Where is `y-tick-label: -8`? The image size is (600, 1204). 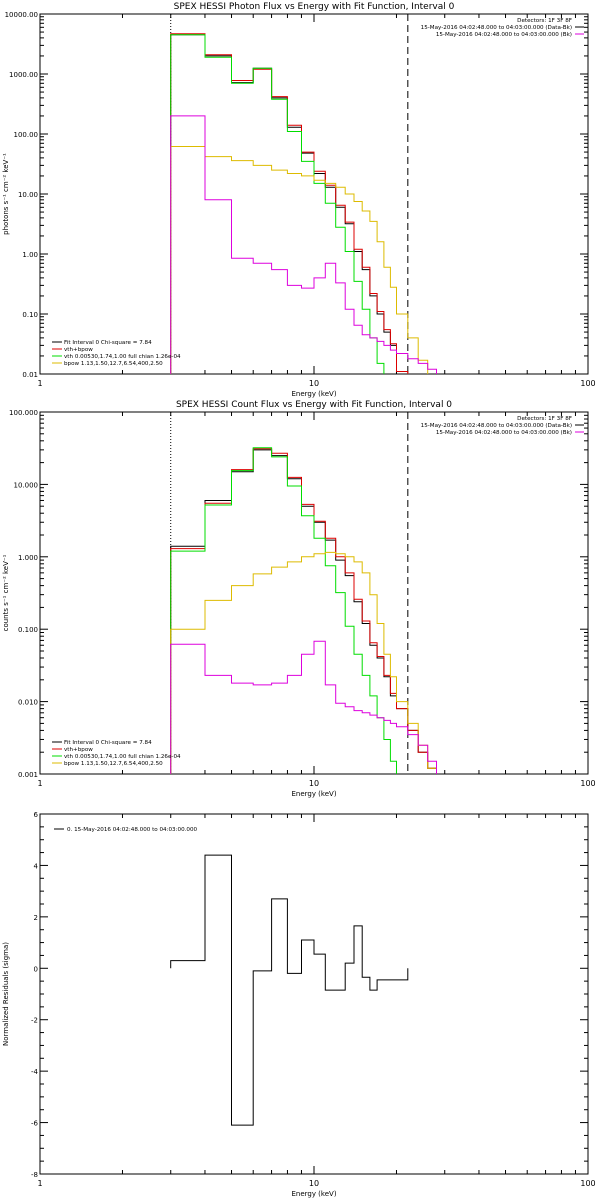 y-tick-label: -8 is located at coordinates (34, 1175).